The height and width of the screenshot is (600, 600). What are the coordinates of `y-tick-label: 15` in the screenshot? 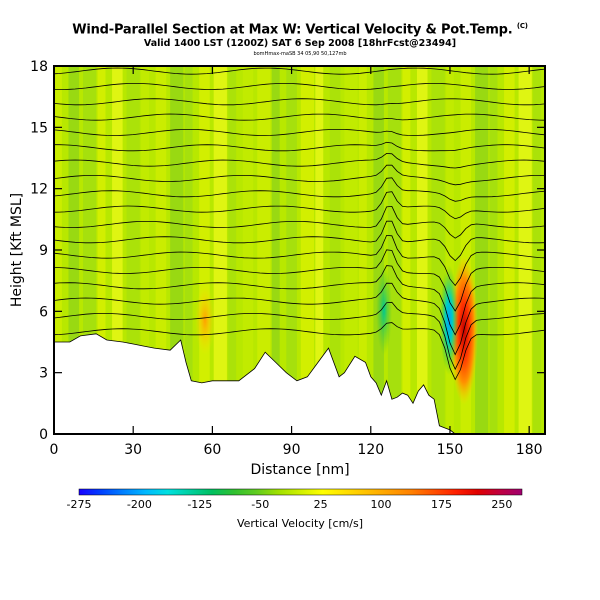 It's located at (39, 128).